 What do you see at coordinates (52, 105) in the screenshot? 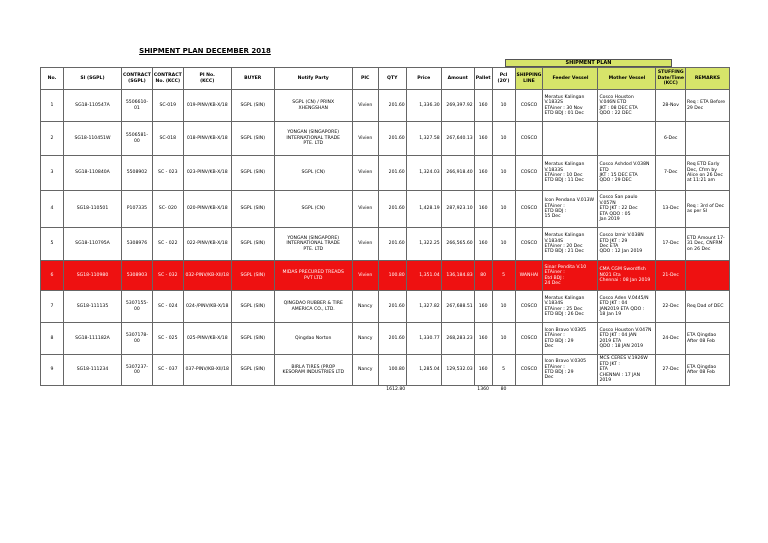
I see `cell: 1` at bounding box center [52, 105].